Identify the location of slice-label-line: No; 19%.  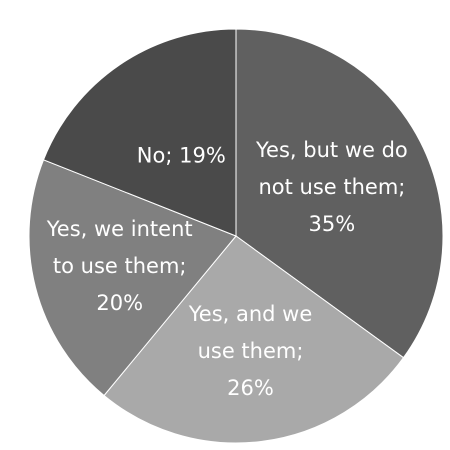
(181, 156).